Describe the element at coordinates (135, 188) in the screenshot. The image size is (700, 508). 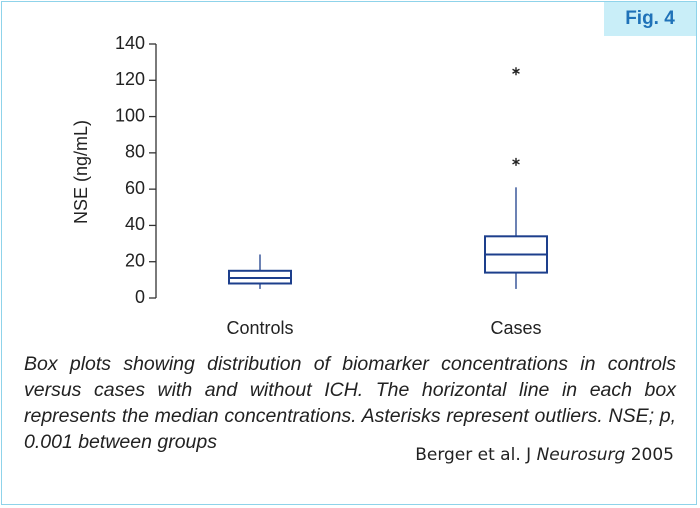
I see `y-tick-label: 60` at that location.